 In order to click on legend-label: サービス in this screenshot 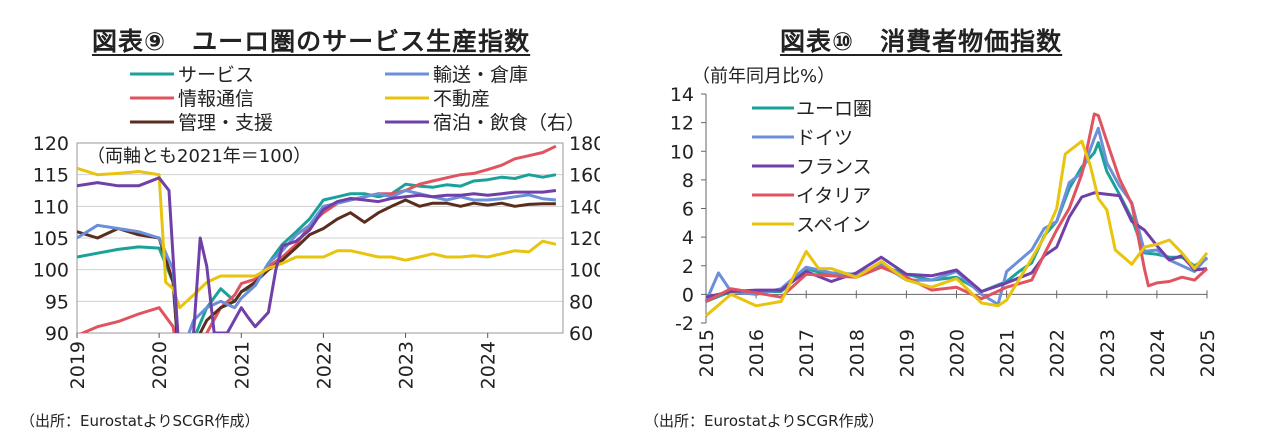, I will do `click(216, 75)`.